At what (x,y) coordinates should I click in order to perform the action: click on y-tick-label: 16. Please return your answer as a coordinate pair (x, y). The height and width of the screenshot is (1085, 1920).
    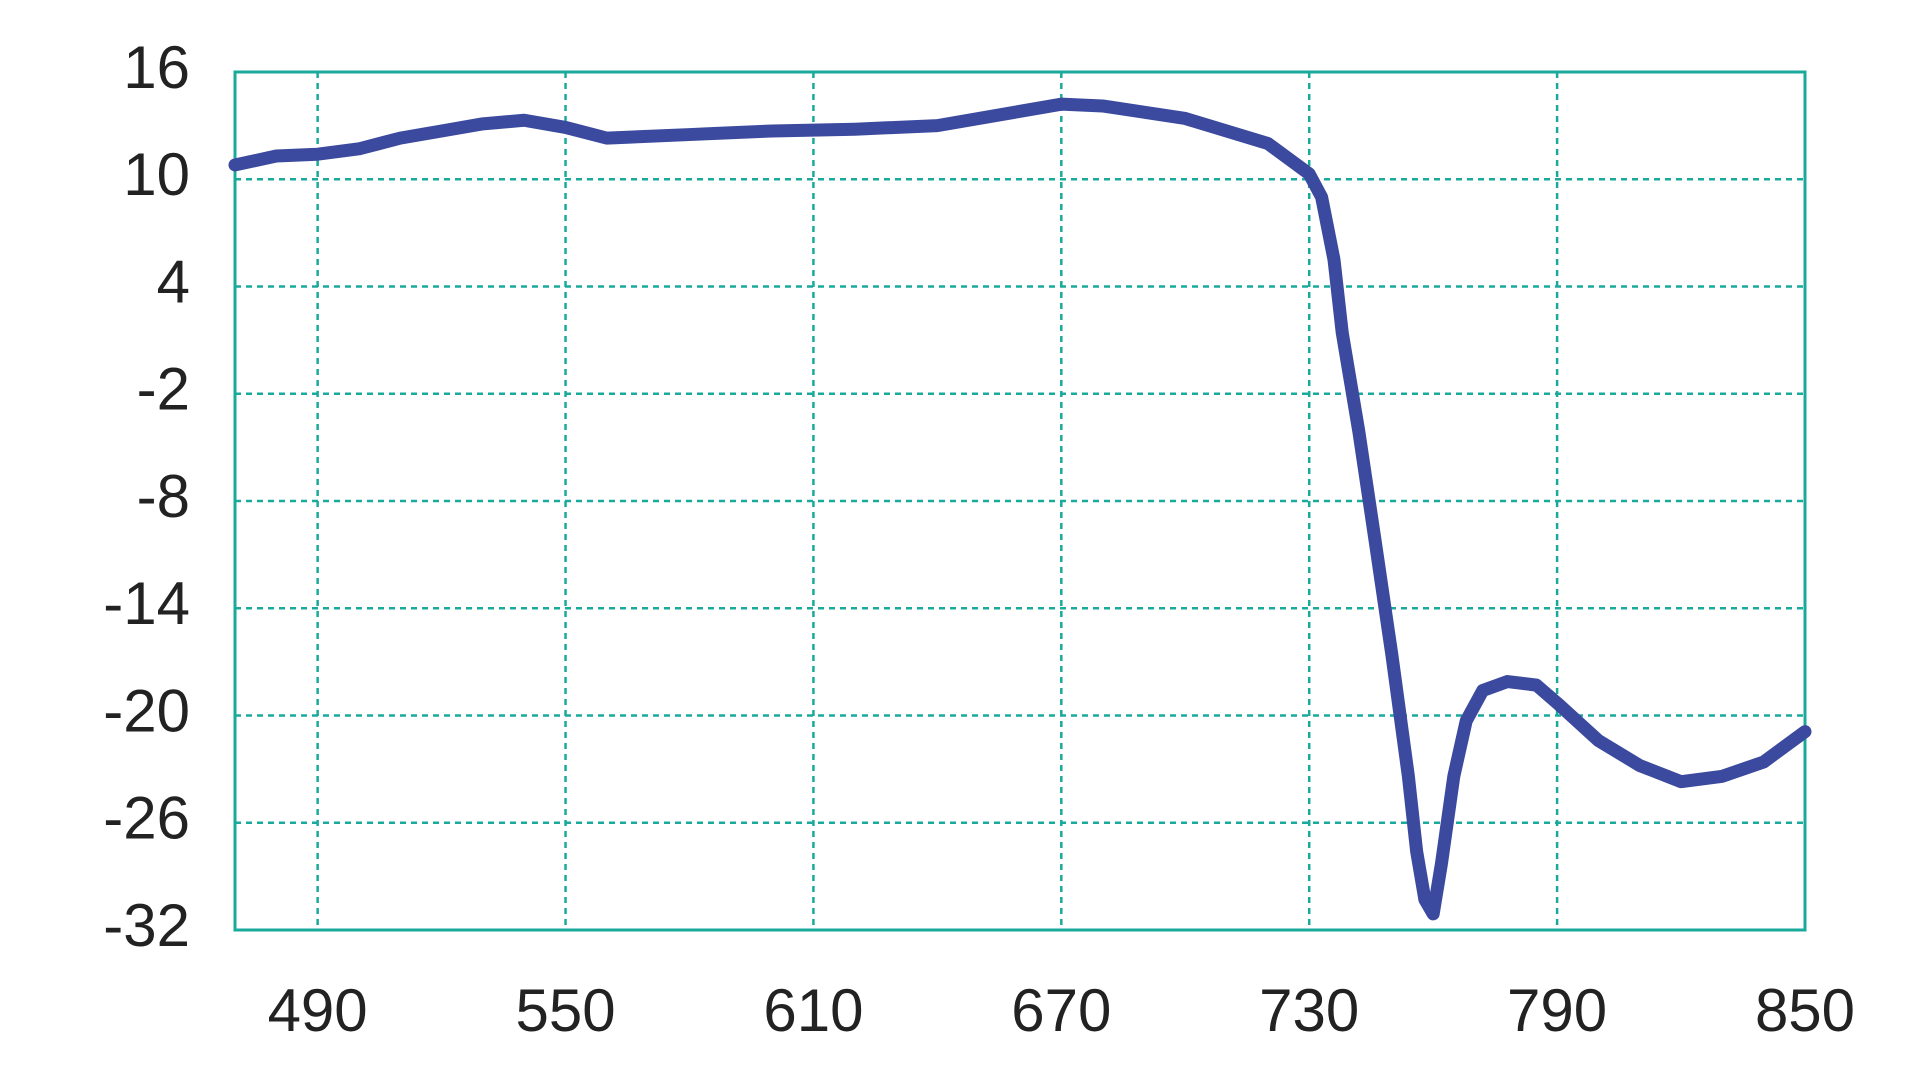
    Looking at the image, I should click on (156, 67).